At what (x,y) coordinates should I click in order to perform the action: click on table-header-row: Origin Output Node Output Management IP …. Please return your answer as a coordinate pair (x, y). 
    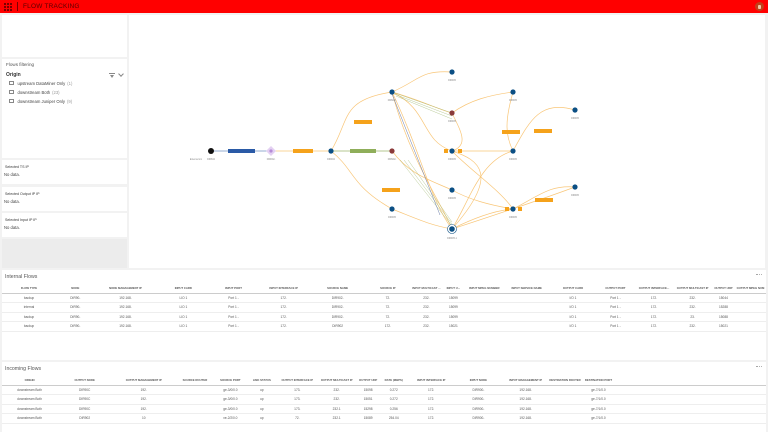
    Looking at the image, I should click on (384, 380).